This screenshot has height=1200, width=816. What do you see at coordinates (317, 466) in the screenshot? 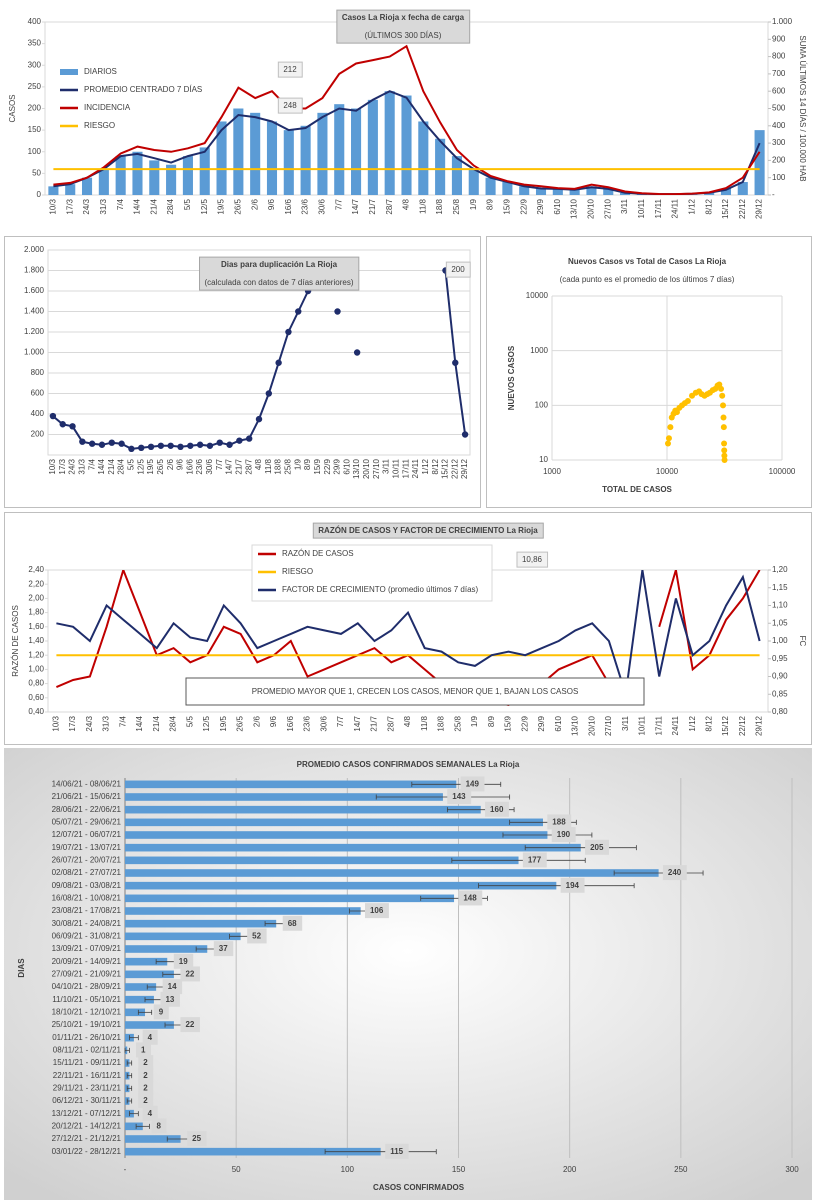
I see `x-tick-label: 15/9` at bounding box center [317, 466].